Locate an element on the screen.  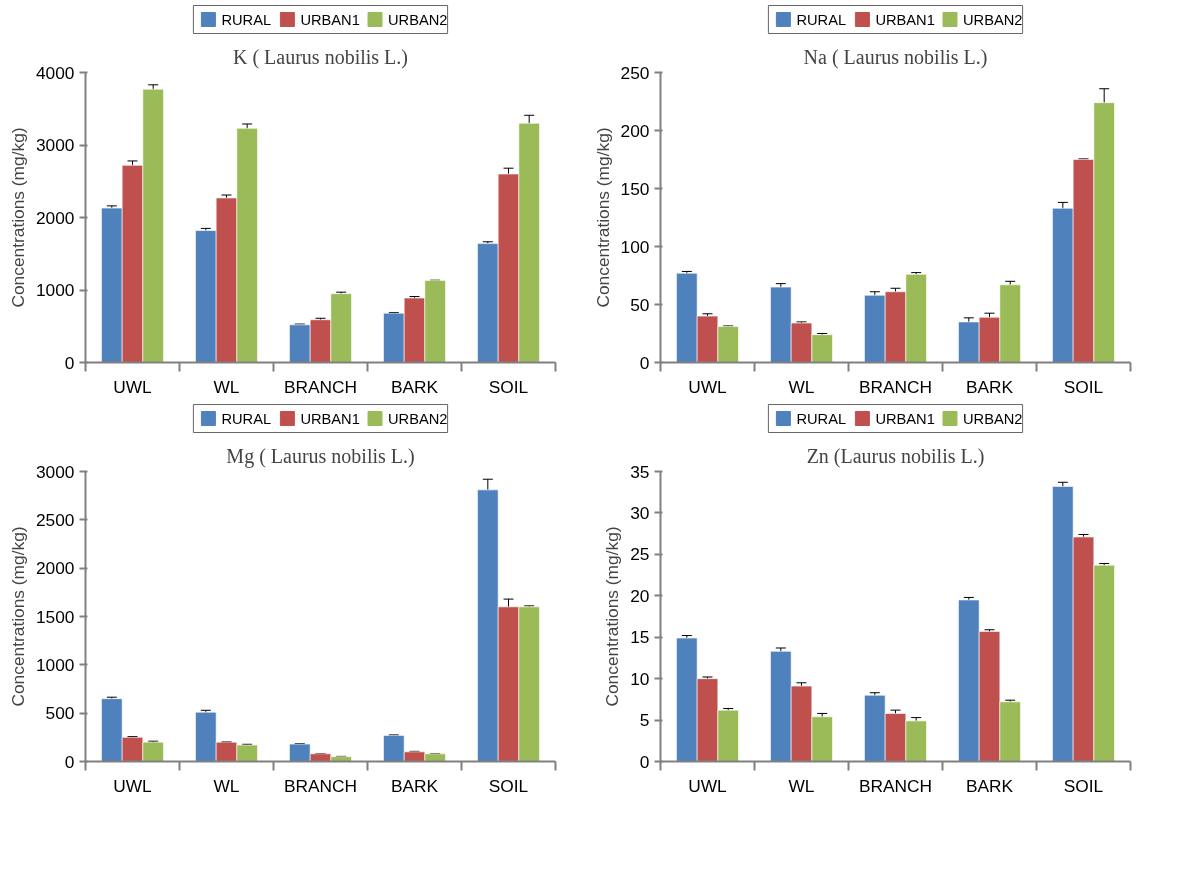
y-tick-label: 1500 is located at coordinates (55, 616).